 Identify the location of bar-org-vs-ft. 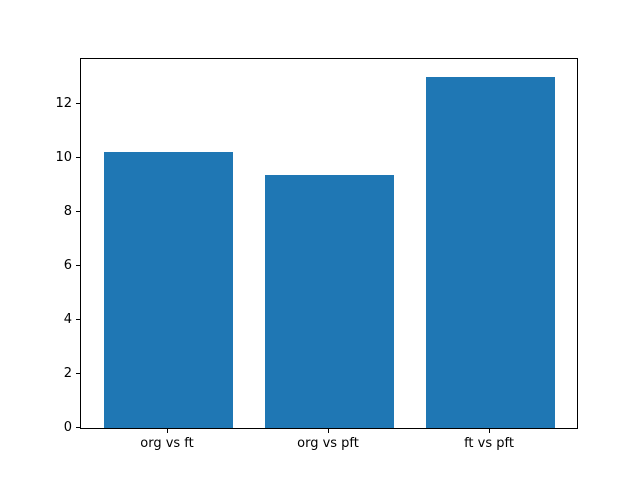
(168, 290).